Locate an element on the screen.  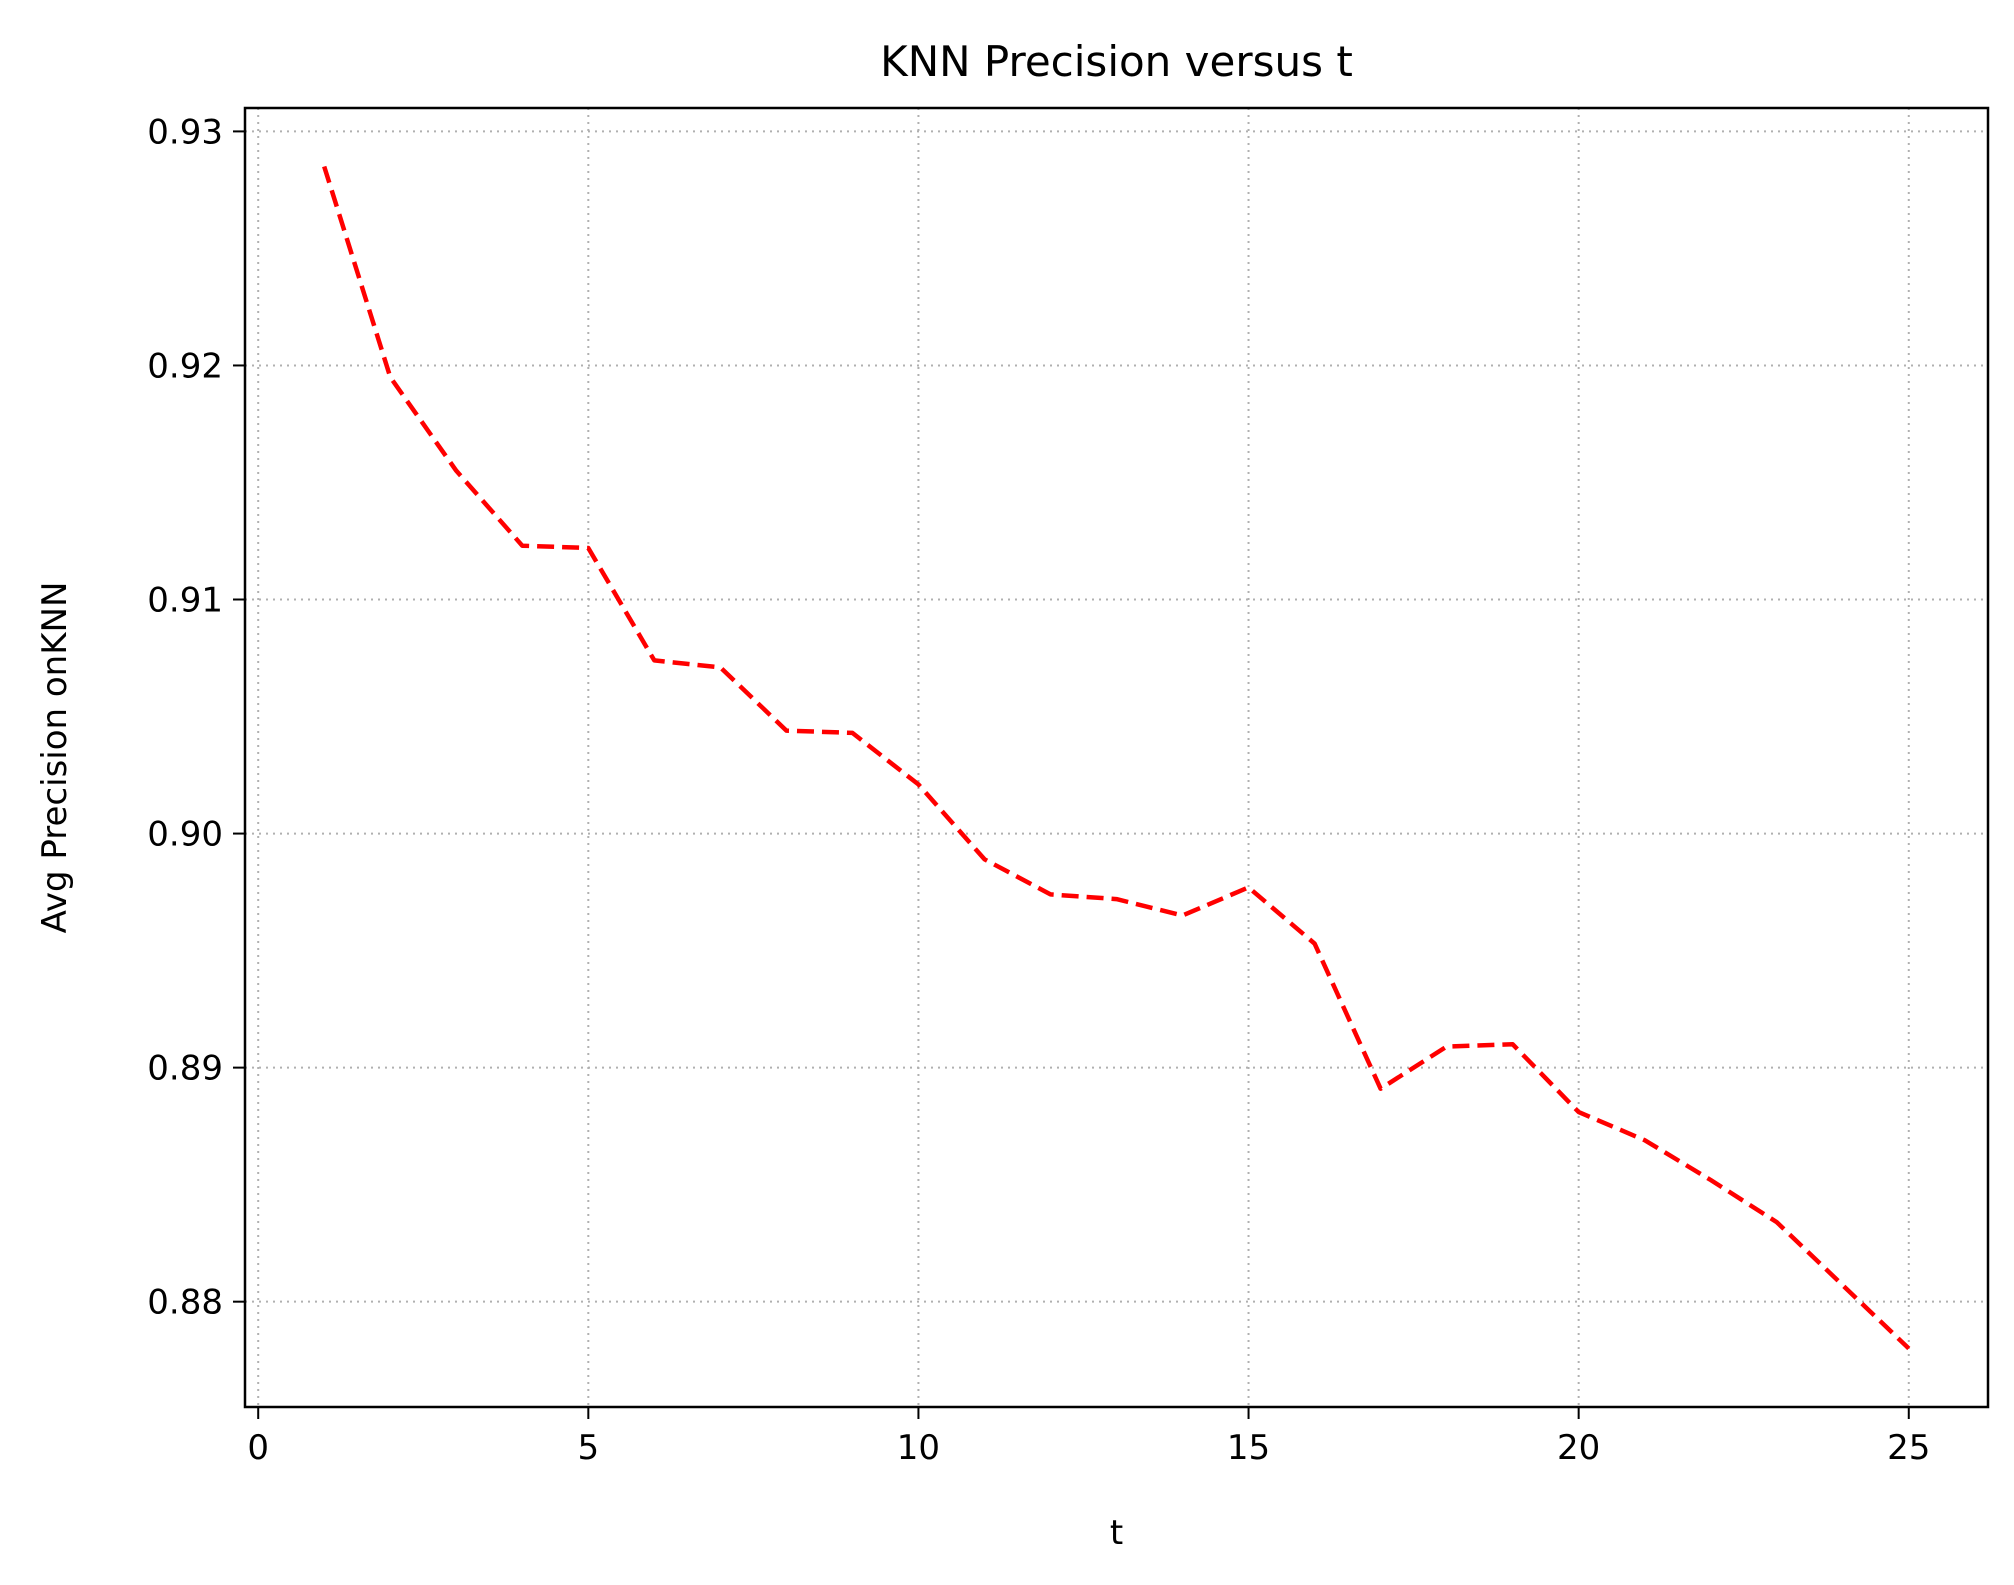
x-tick-label: 5 is located at coordinates (588, 1448).